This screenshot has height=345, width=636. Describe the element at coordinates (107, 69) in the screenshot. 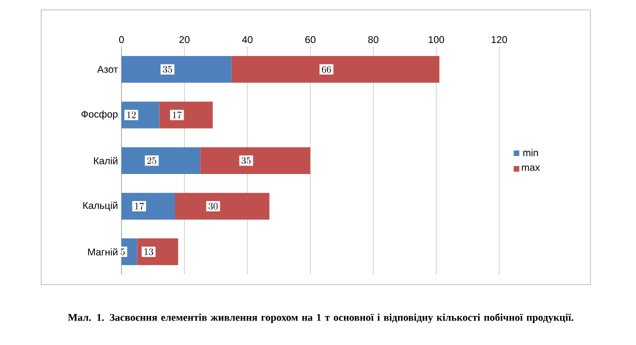

I see `y-tick-label: Азот` at that location.